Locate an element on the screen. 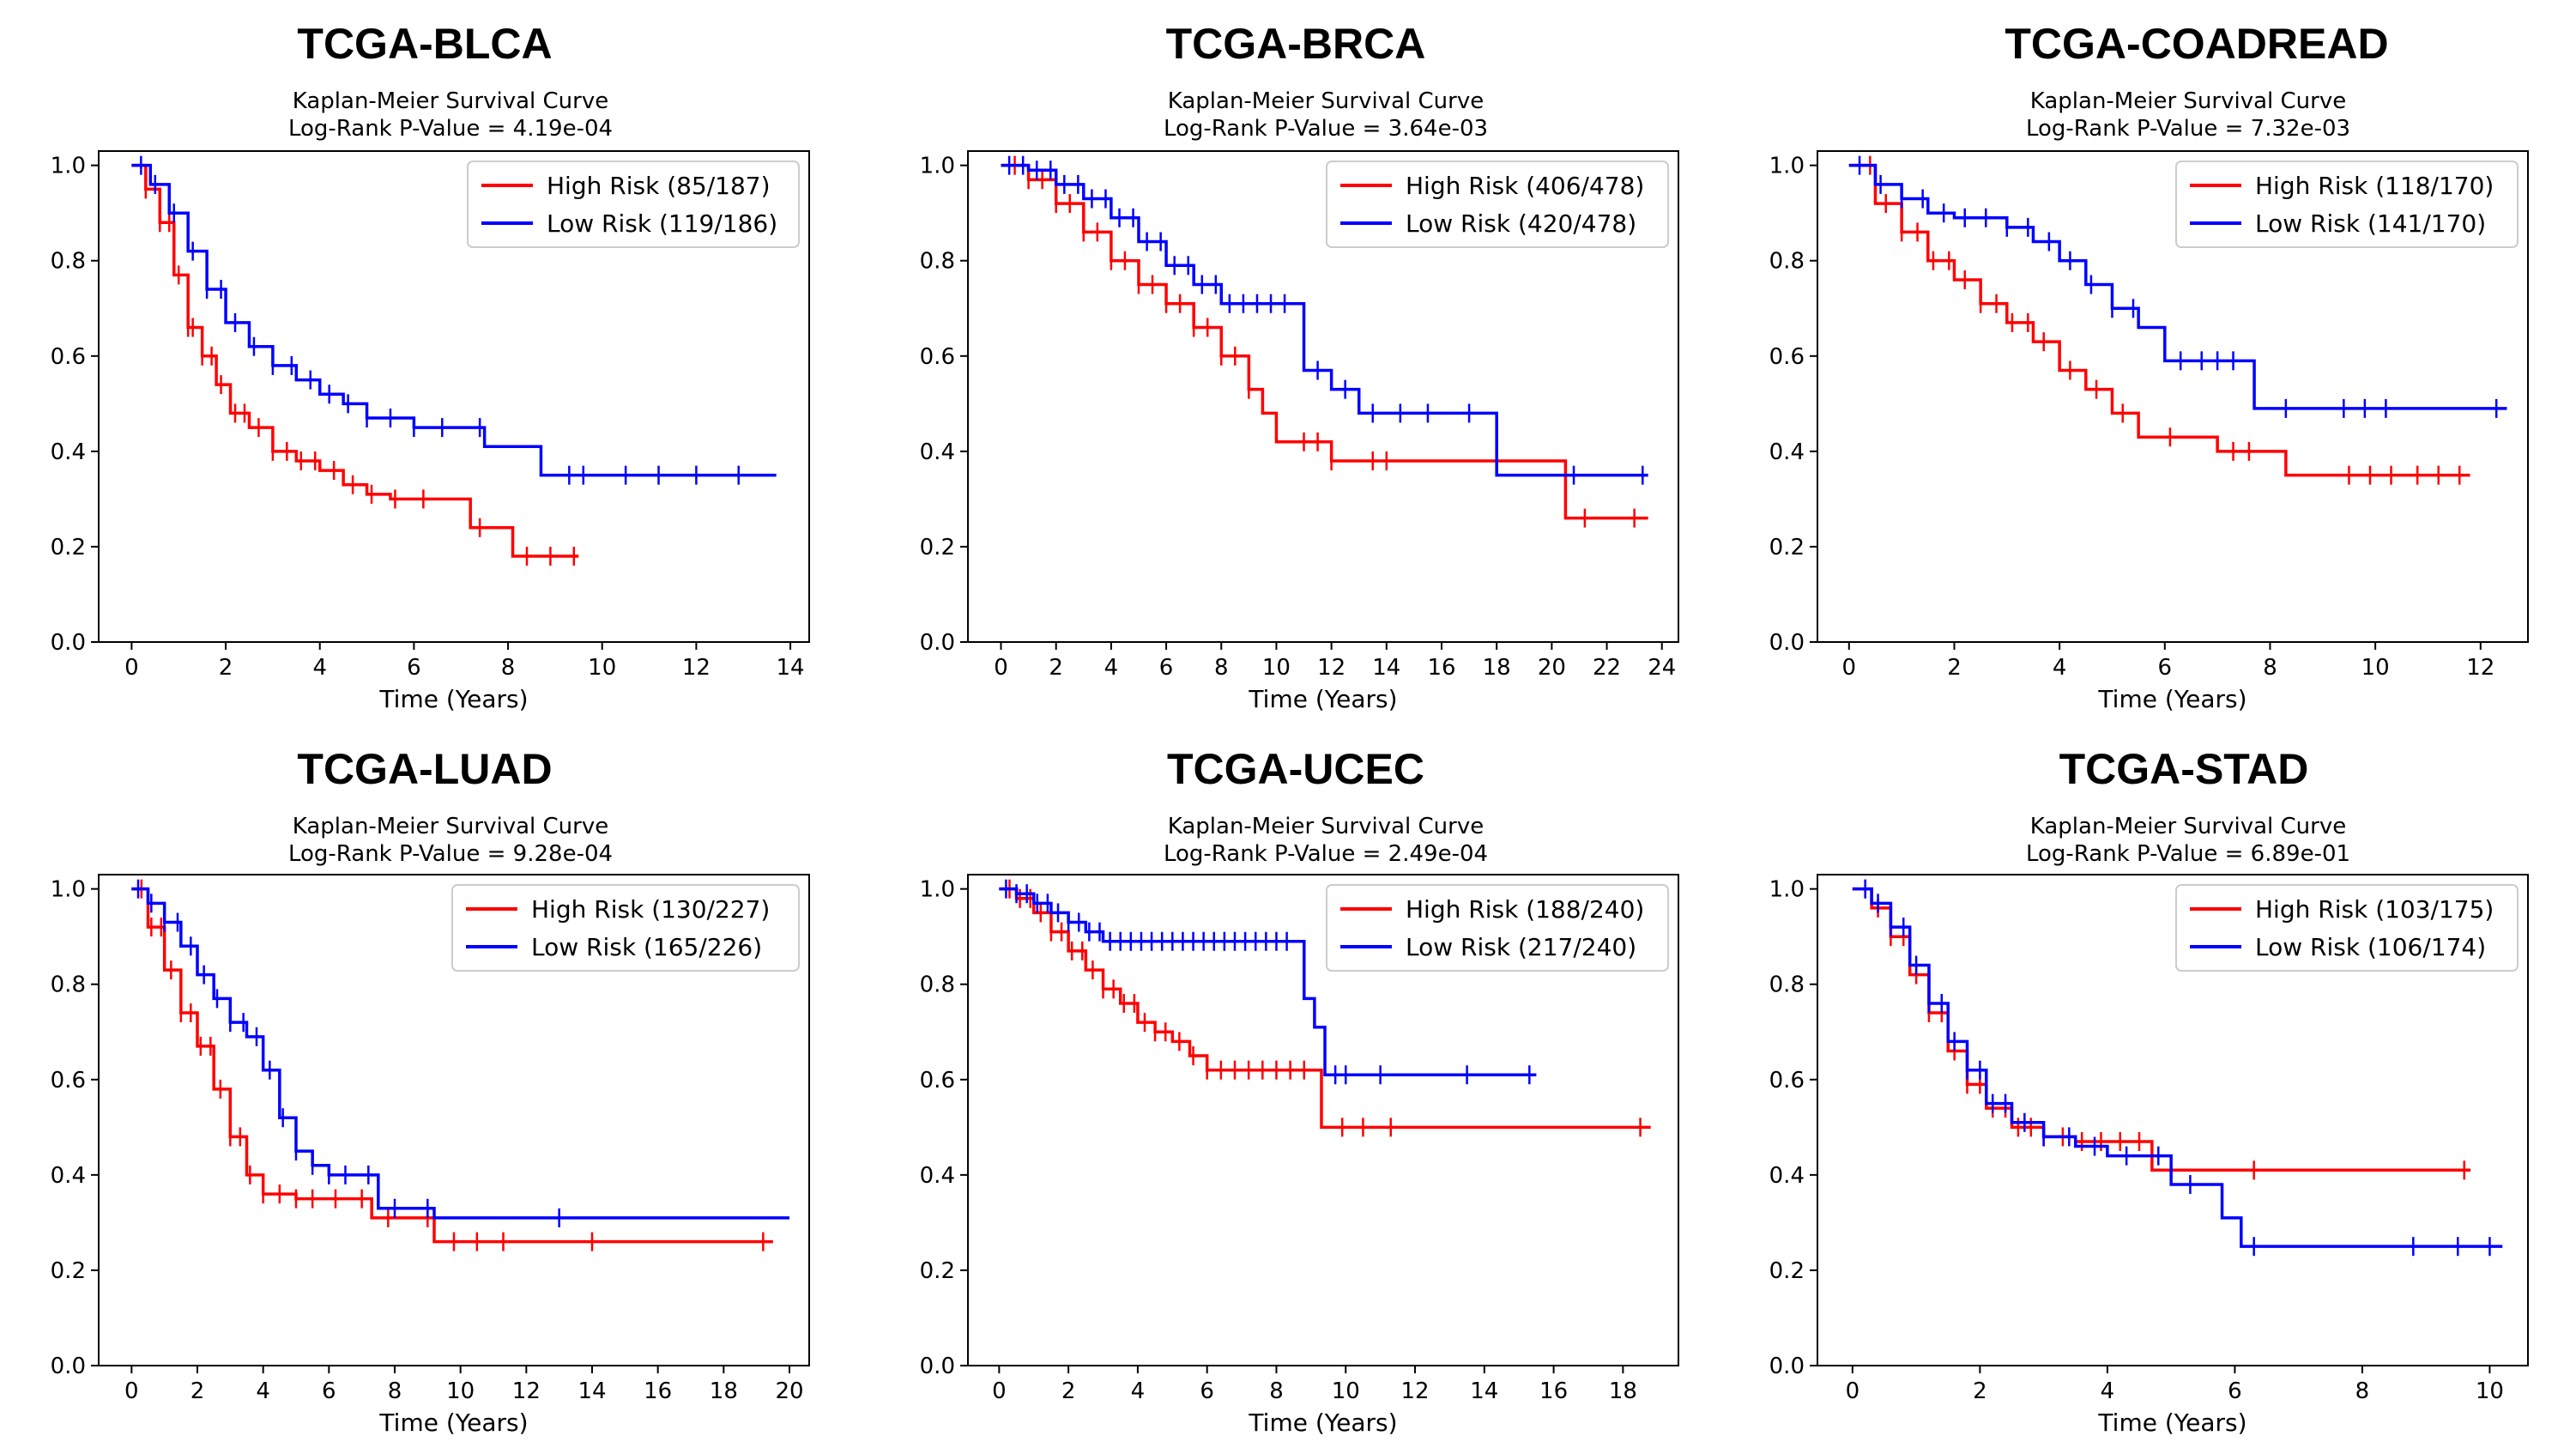 The width and height of the screenshot is (2576, 1454). panel-pvalue: Log-Rank P-Value = 4.19e-04 is located at coordinates (450, 129).